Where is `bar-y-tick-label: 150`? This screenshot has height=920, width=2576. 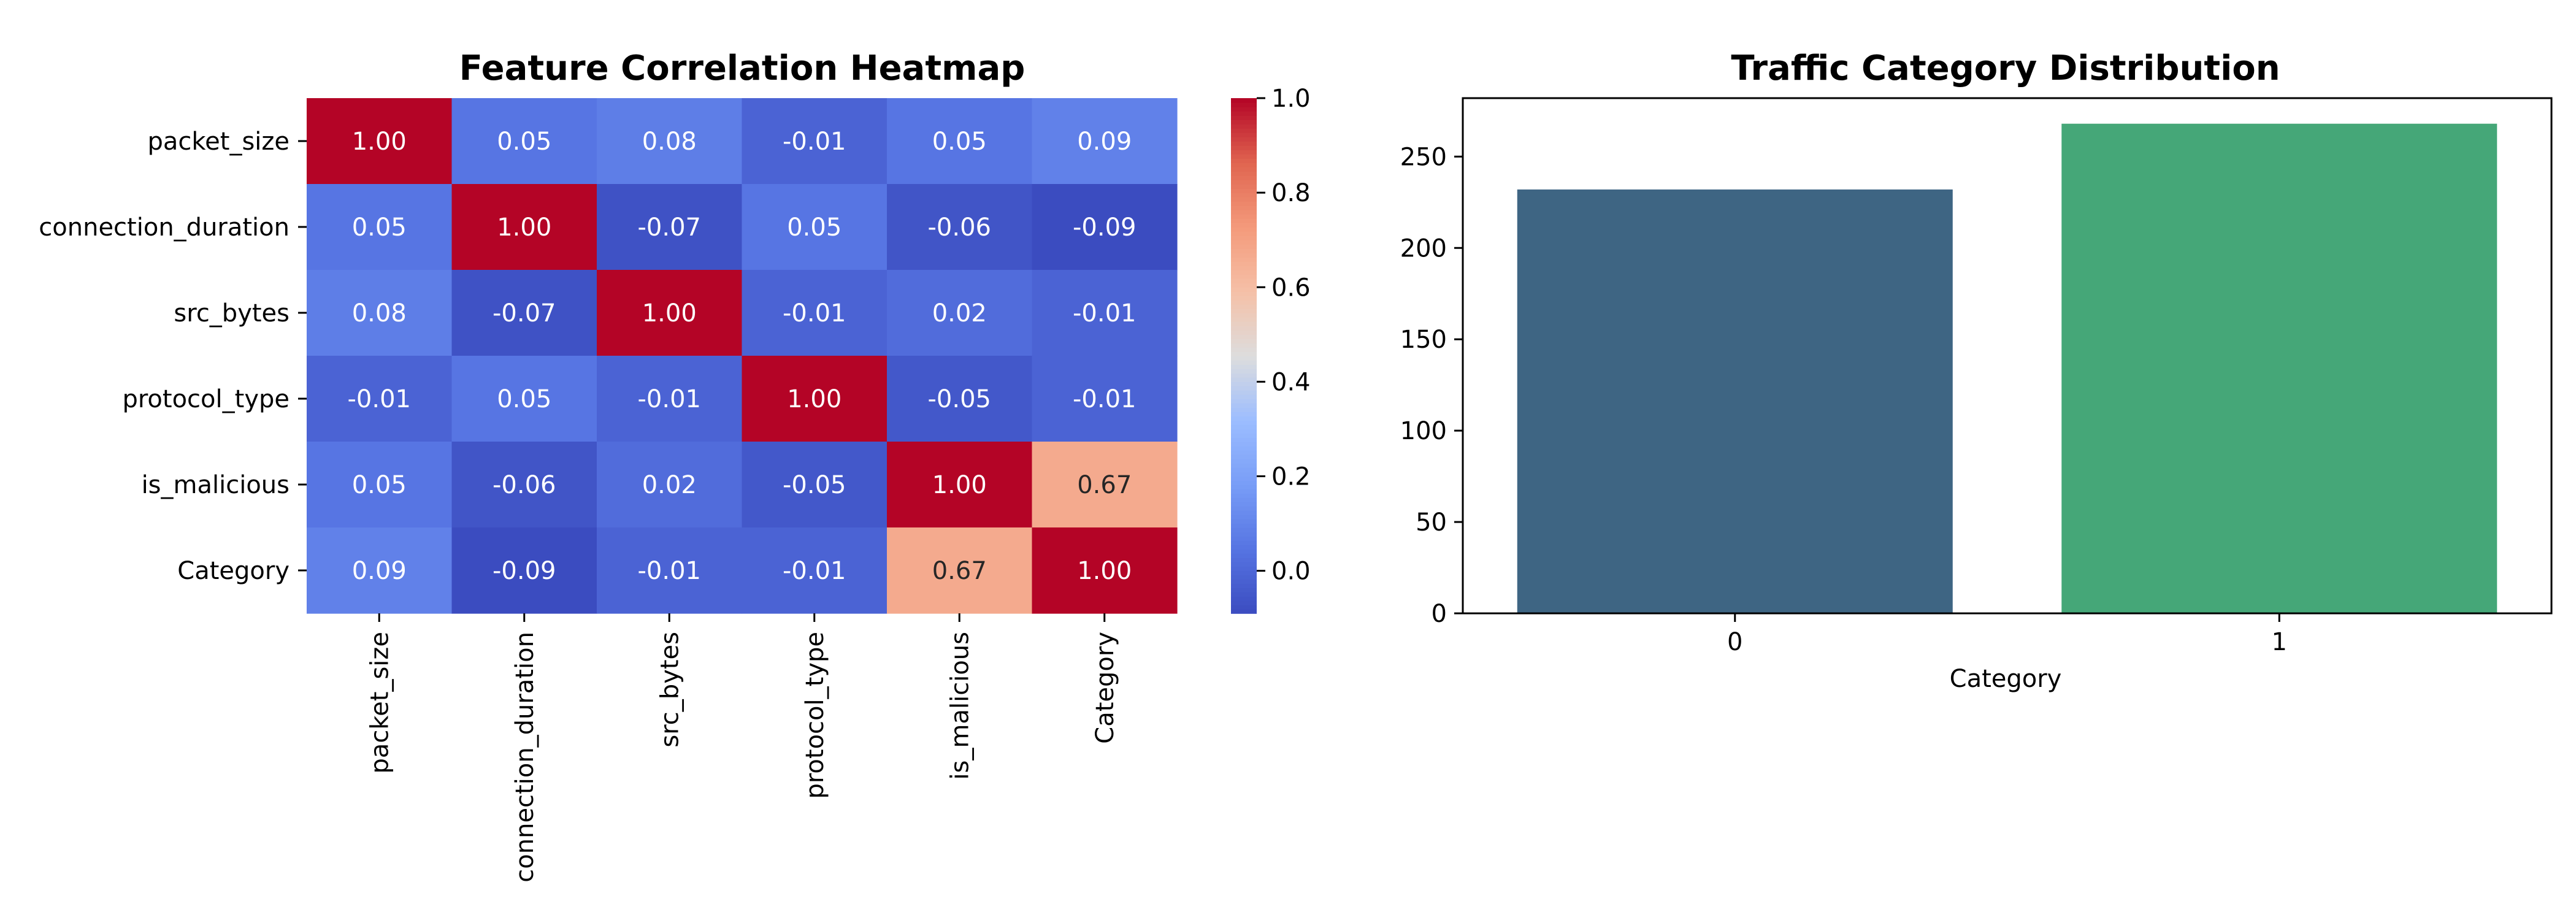 bar-y-tick-label: 150 is located at coordinates (1423, 340).